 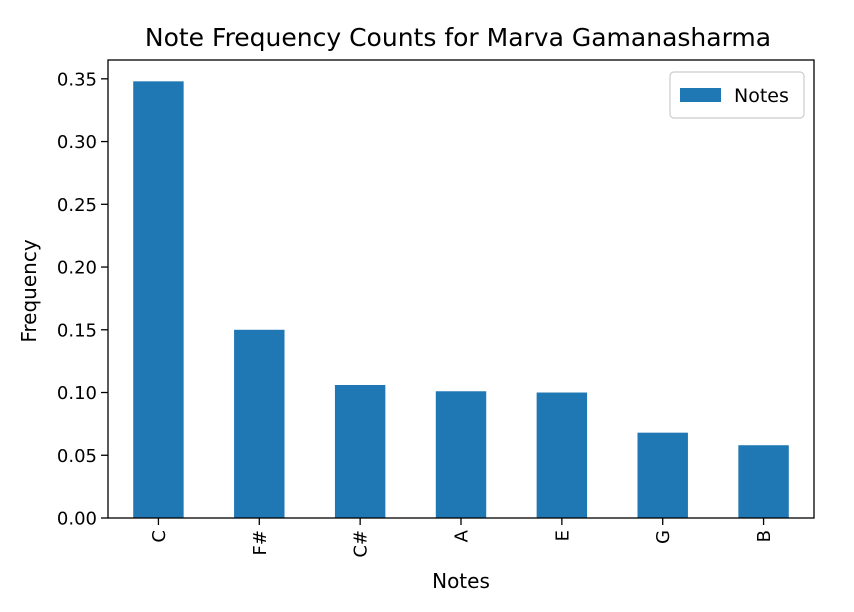 I want to click on x-axis-label: Notes, so click(x=461, y=581).